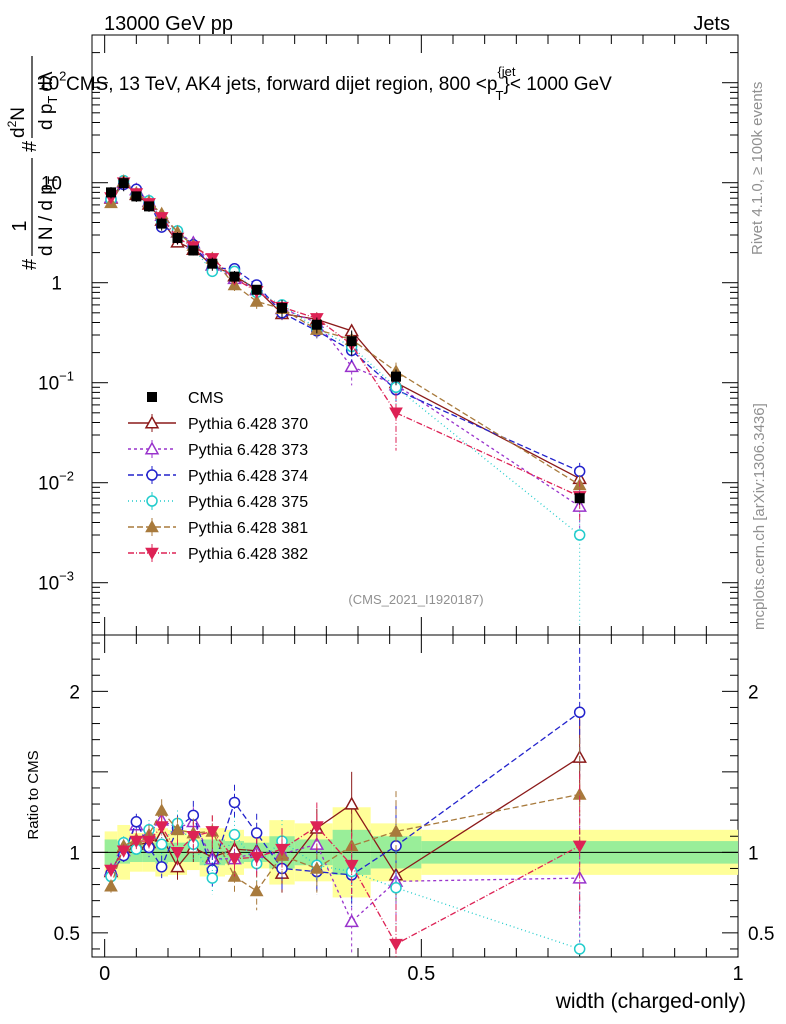 The height and width of the screenshot is (1024, 786). I want to click on legend-label: Pythia 6.428 373, so click(248, 450).